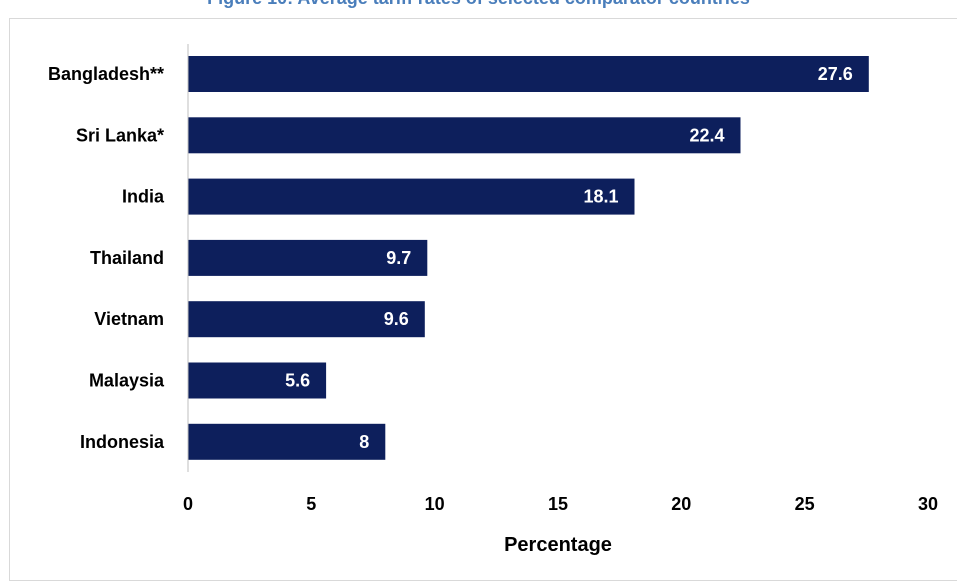 Image resolution: width=957 pixels, height=581 pixels. I want to click on data-label-5: 5.6, so click(297, 381).